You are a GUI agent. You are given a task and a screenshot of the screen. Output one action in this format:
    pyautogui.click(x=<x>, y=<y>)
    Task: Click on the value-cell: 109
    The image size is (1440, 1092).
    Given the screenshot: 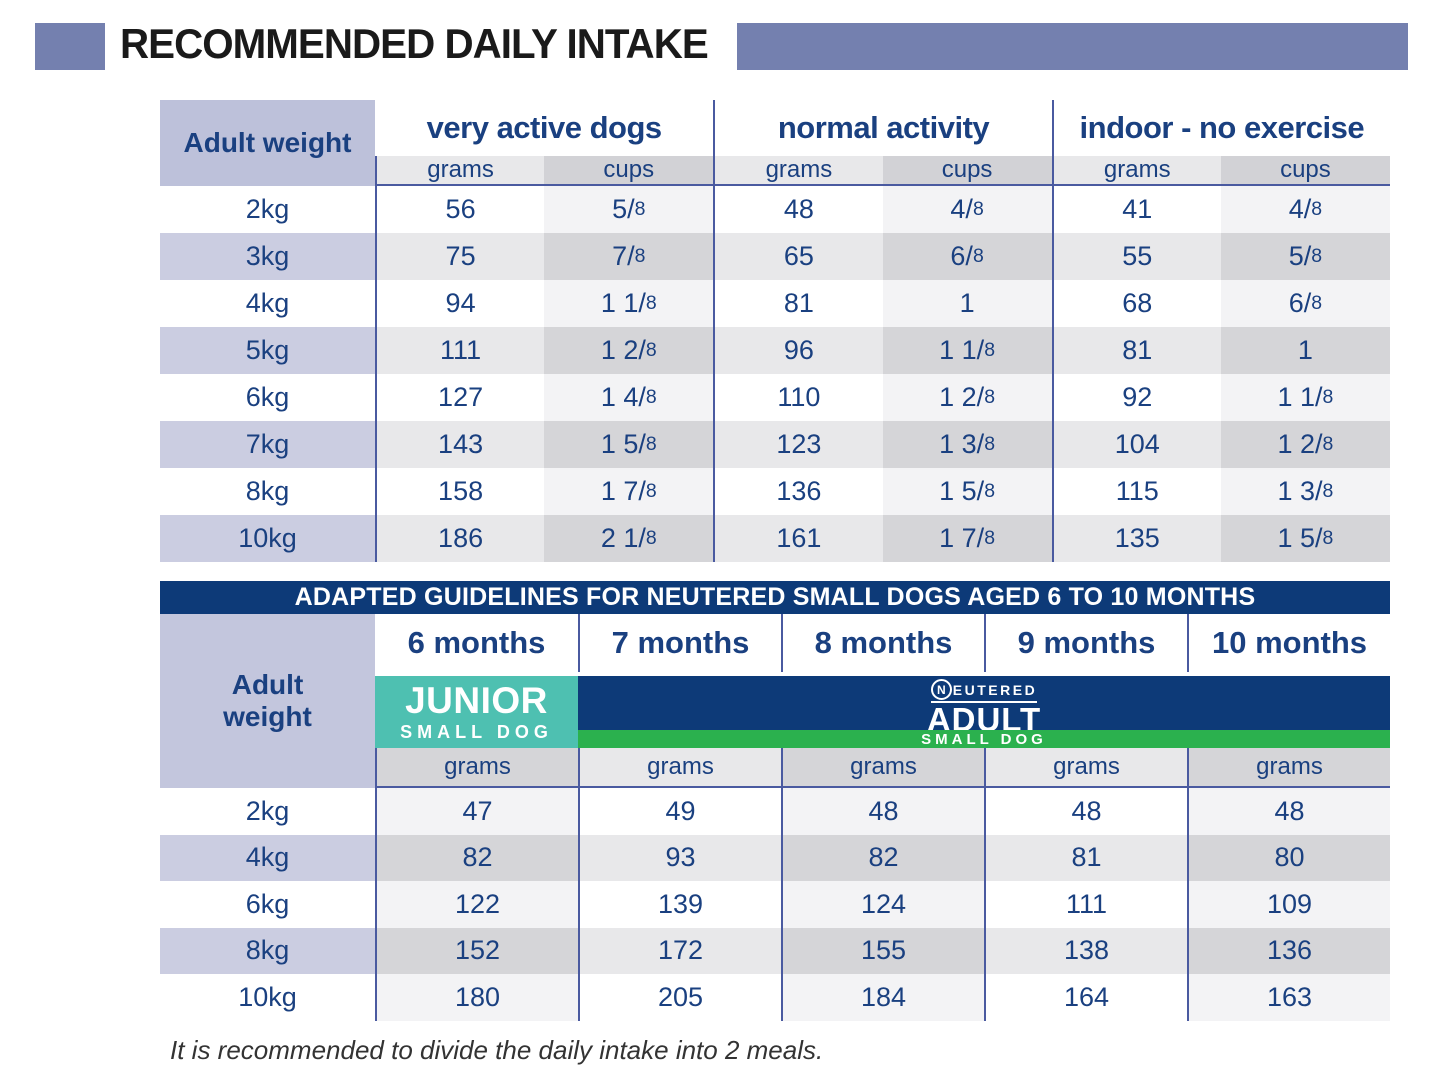 What is the action you would take?
    pyautogui.click(x=1288, y=904)
    